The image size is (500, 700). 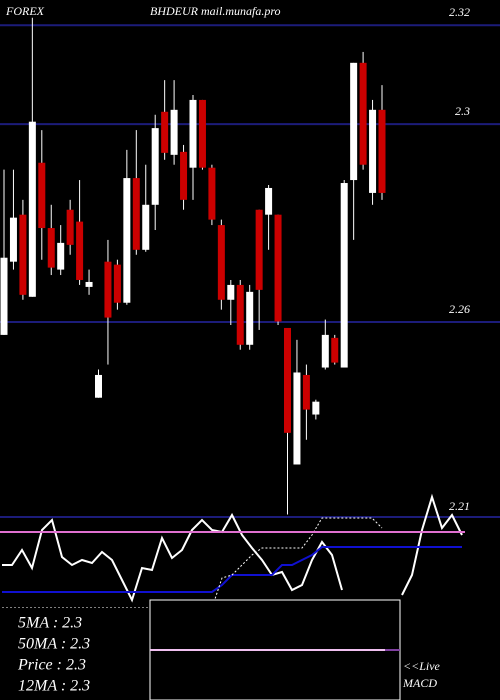 What do you see at coordinates (74, 654) in the screenshot?
I see `ma-box` at bounding box center [74, 654].